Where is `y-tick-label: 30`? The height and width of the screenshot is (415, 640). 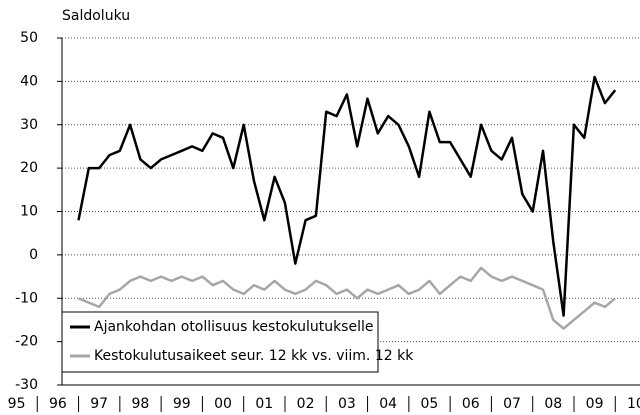
y-tick-label: 30 is located at coordinates (29, 125).